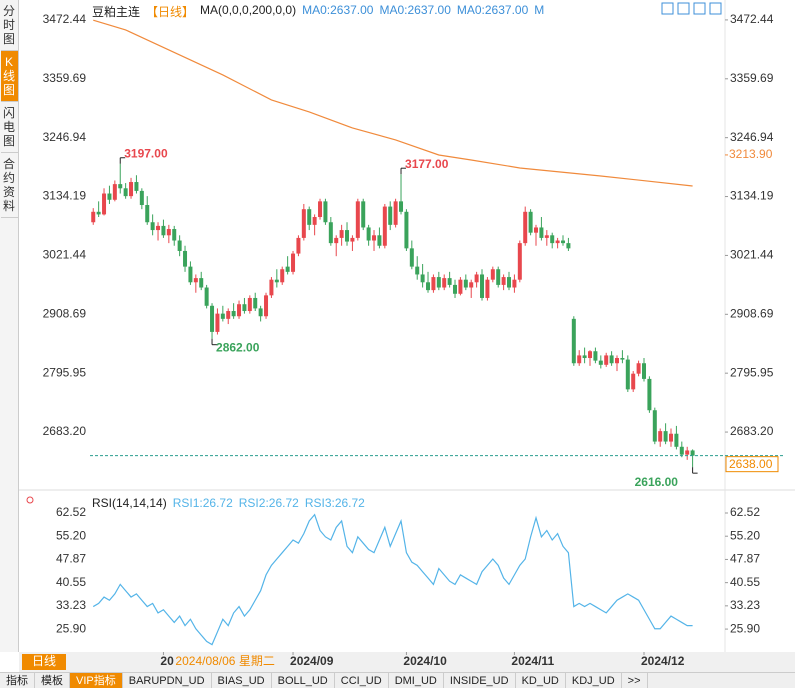 This screenshot has height=688, width=795. I want to click on indicator-tab: KDJ_UD, so click(594, 680).